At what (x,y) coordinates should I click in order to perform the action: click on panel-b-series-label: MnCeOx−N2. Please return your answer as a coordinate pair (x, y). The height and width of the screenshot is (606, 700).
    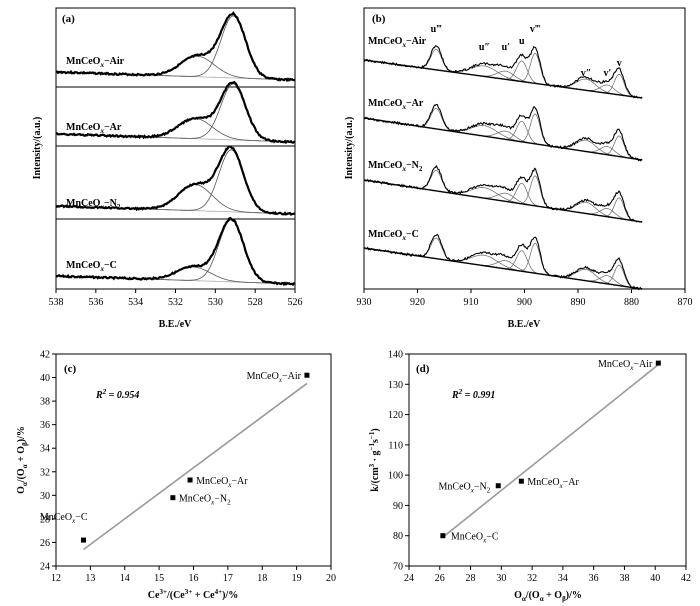
    Looking at the image, I should click on (395, 166).